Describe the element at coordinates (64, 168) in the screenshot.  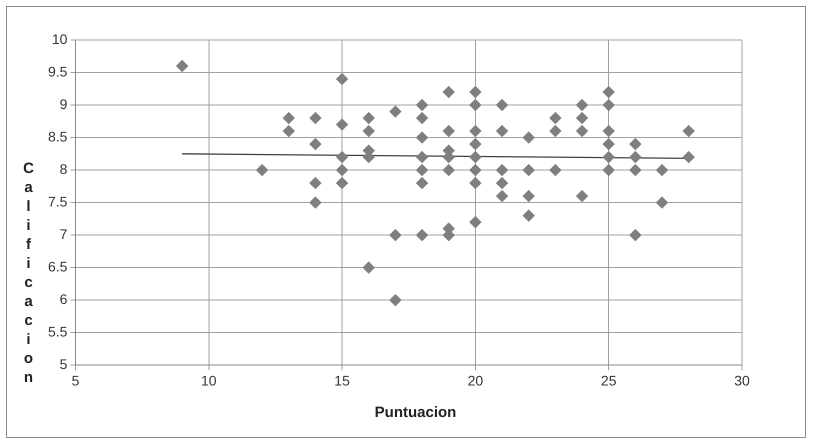
I see `y-tick-label: 8` at that location.